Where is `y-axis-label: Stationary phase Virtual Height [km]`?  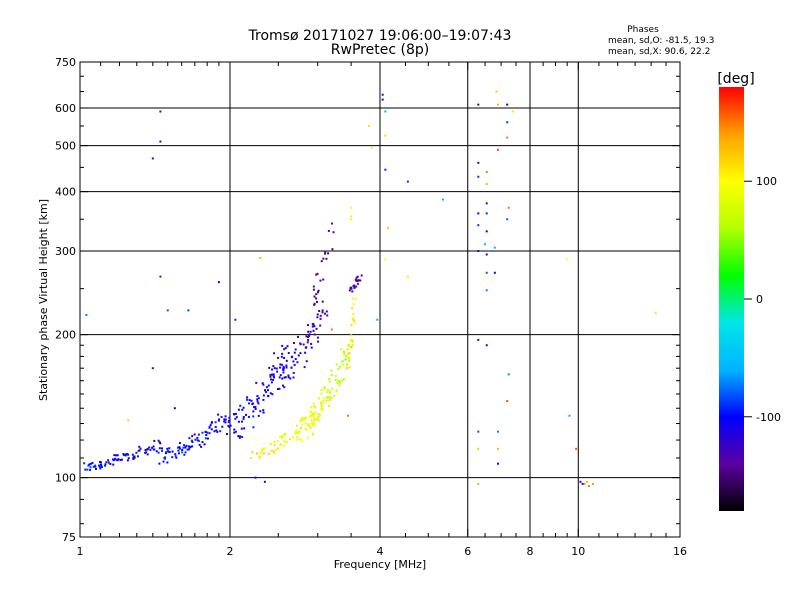 y-axis-label: Stationary phase Virtual Height [km] is located at coordinates (43, 300).